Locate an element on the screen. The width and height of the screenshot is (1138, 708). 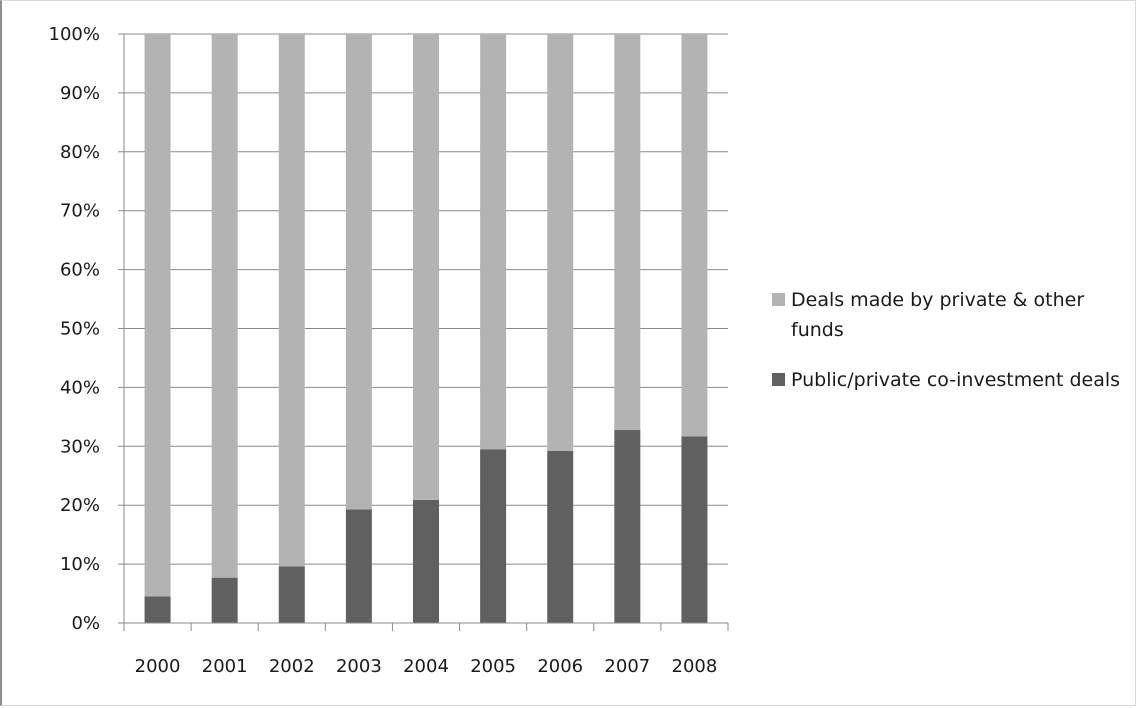
legend-item-private-funds: Deals made by private & other funds is located at coordinates (952, 315).